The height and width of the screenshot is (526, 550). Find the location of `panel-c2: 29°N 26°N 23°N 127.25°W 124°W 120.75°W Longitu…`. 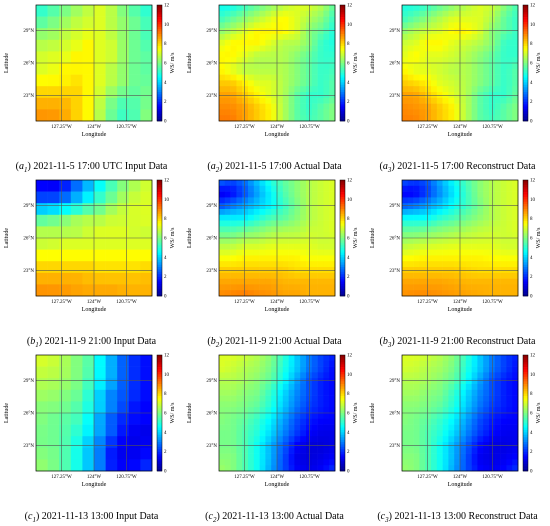

panel-c2: 29°N 26°N 23°N 127.25°W 124°W 120.75°W Longitu… is located at coordinates (274, 437).